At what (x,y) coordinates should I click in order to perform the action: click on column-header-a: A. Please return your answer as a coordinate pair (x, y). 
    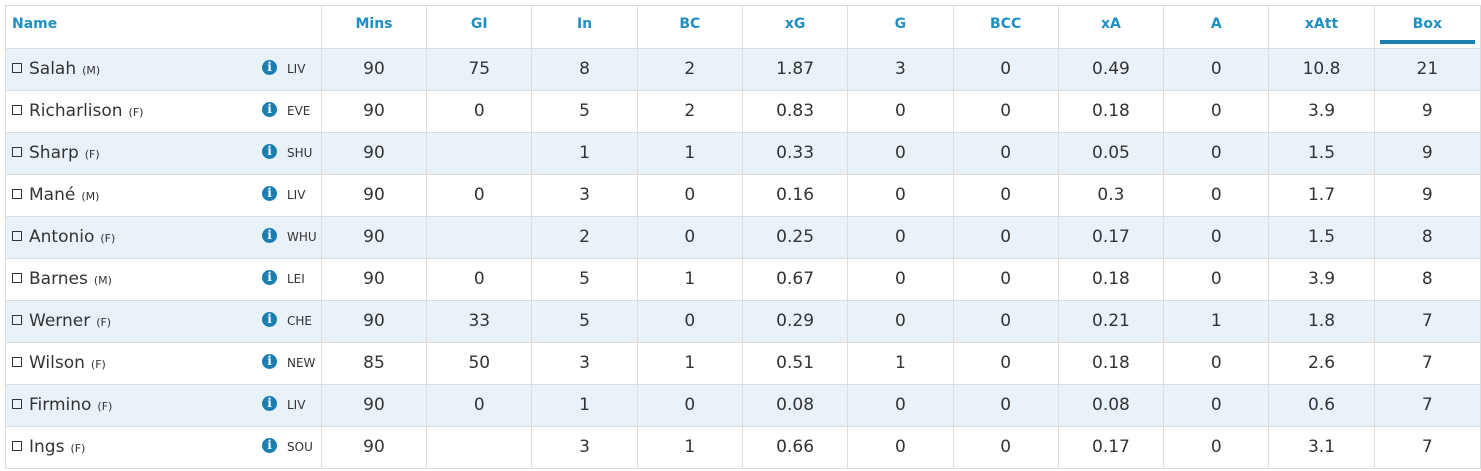
    Looking at the image, I should click on (1216, 27).